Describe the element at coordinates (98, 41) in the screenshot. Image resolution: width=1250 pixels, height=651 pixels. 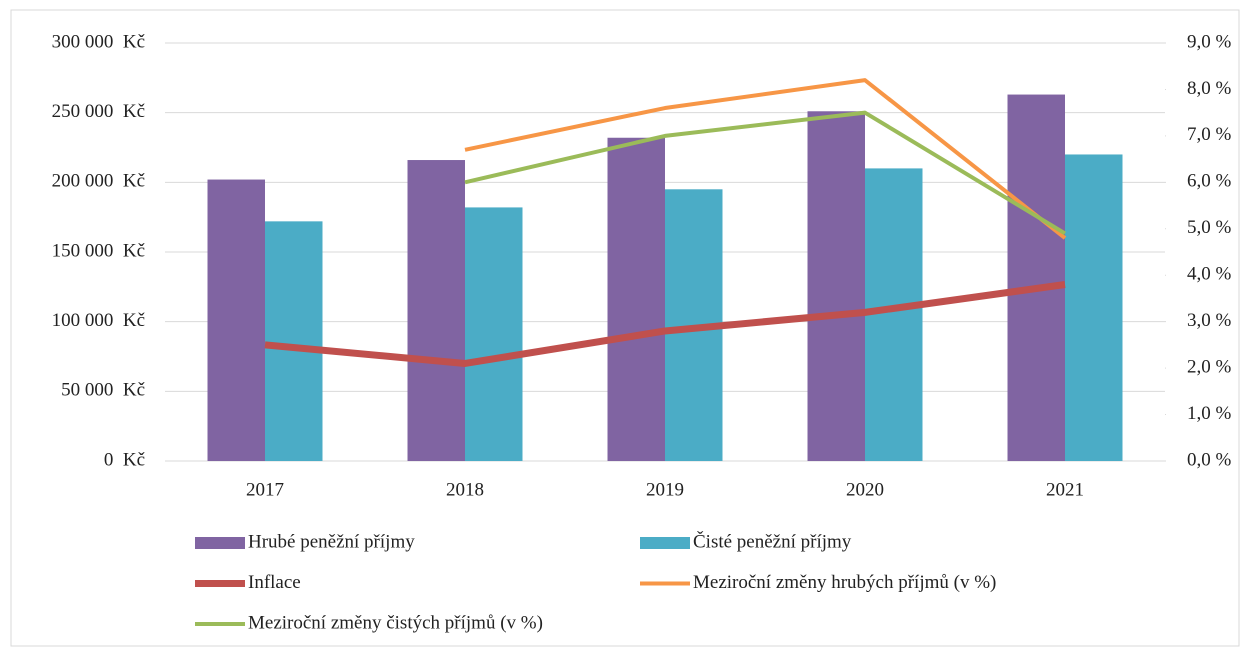
I see `y-tick-label: 300 000 Kč` at that location.